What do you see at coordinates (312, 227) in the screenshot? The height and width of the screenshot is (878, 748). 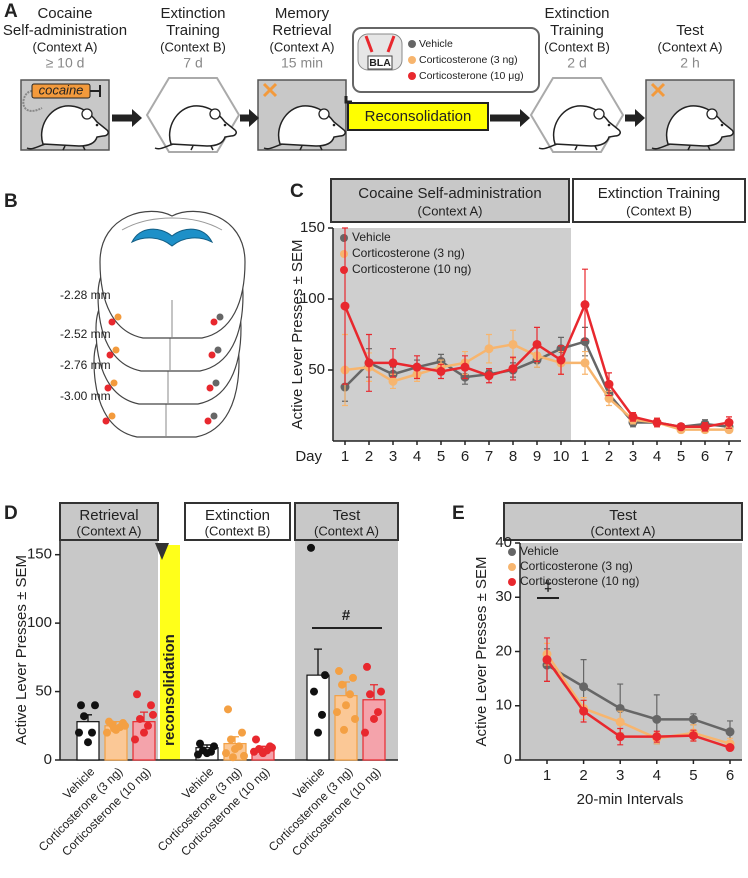 I see `y-tick-label: 150` at bounding box center [312, 227].